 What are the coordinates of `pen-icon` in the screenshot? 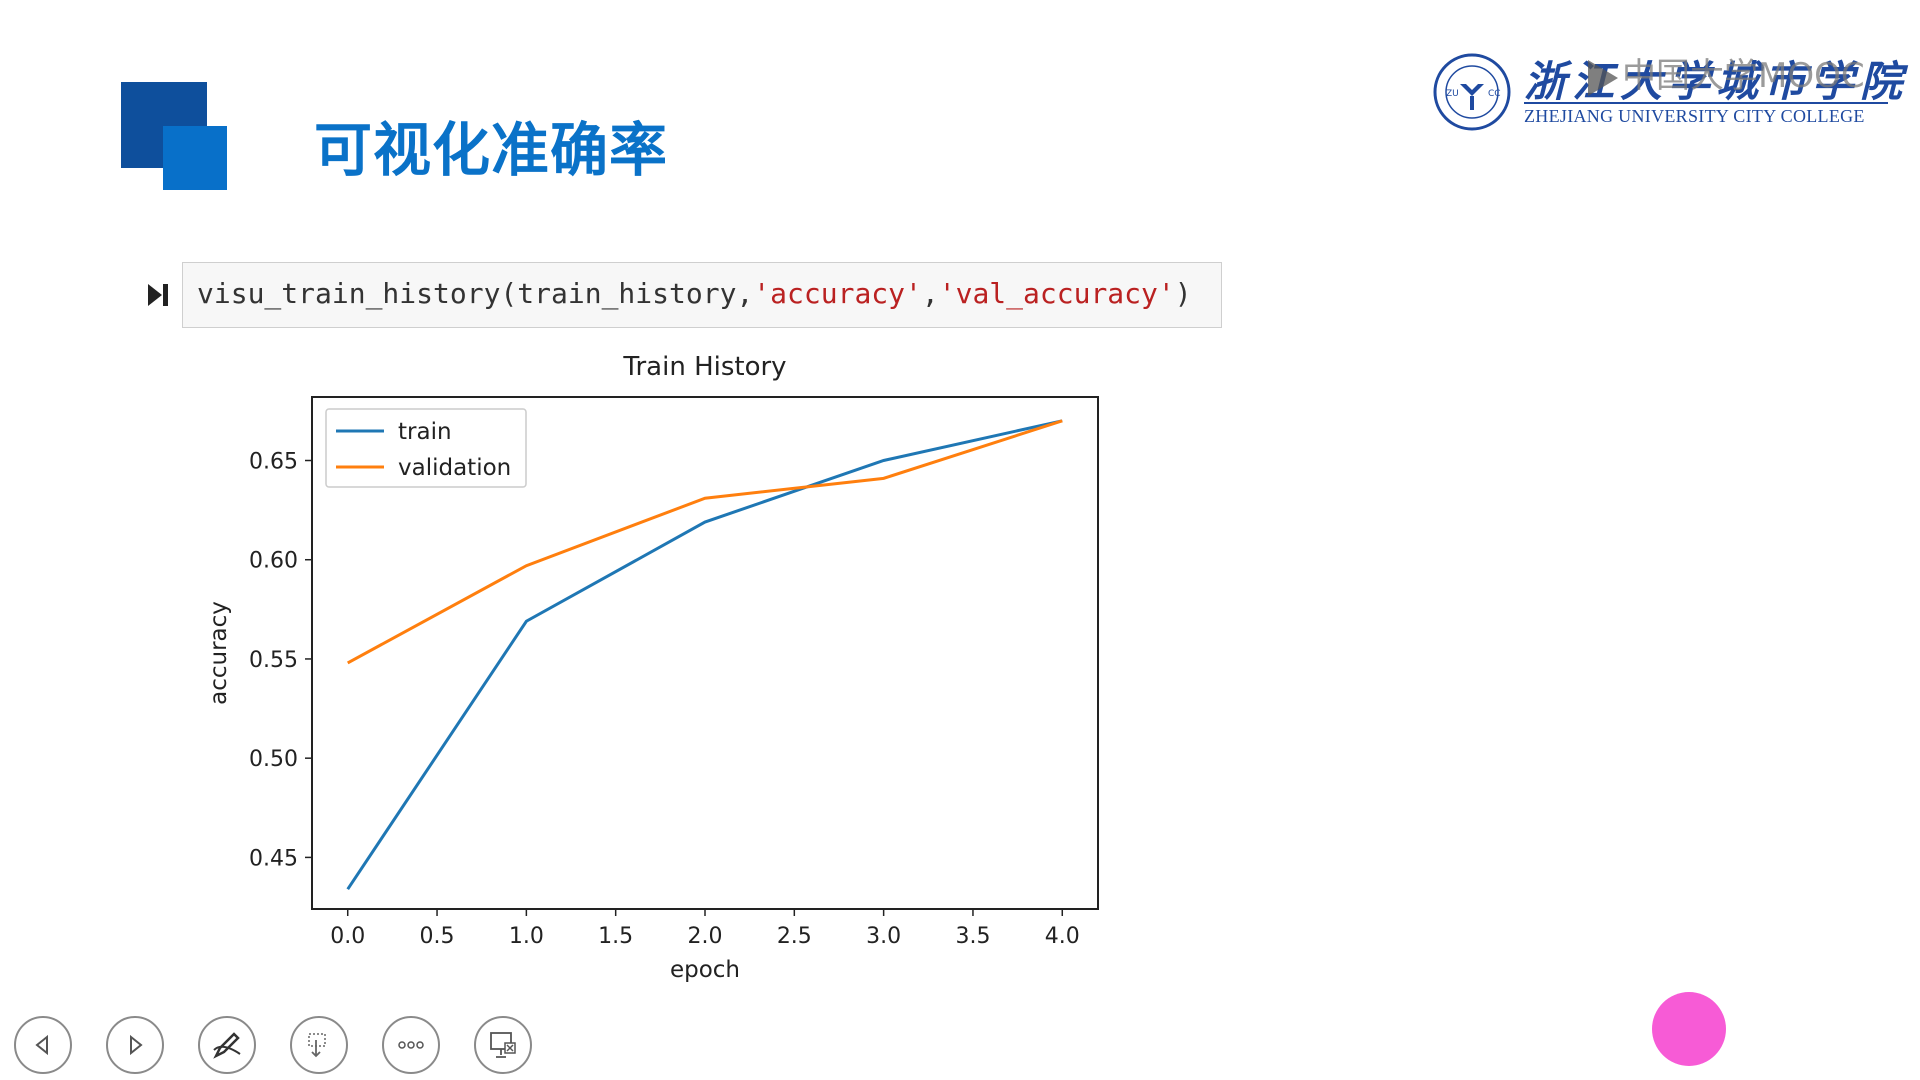 It's located at (227, 1045).